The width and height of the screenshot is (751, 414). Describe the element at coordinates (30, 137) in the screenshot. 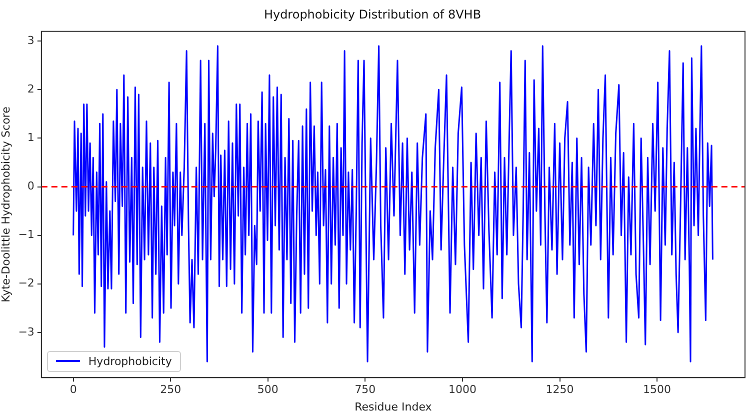

I see `y-tick-label: 1` at that location.